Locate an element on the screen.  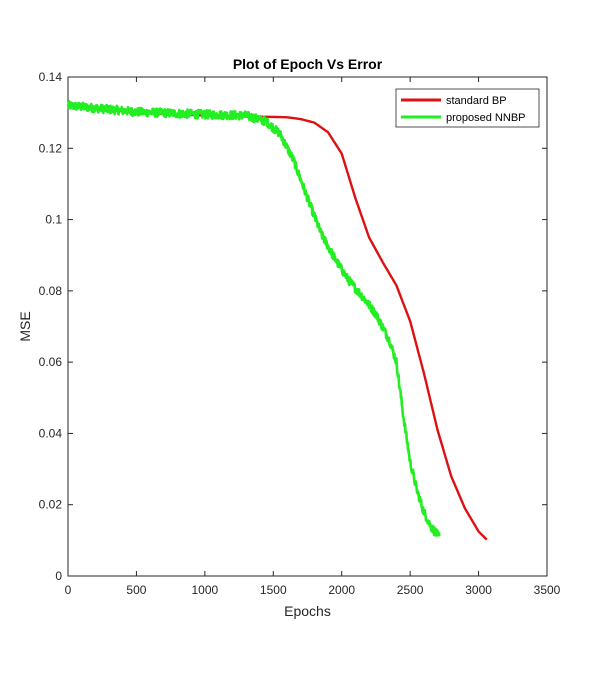
chart-title: Plot of Epoch Vs Error is located at coordinates (308, 64).